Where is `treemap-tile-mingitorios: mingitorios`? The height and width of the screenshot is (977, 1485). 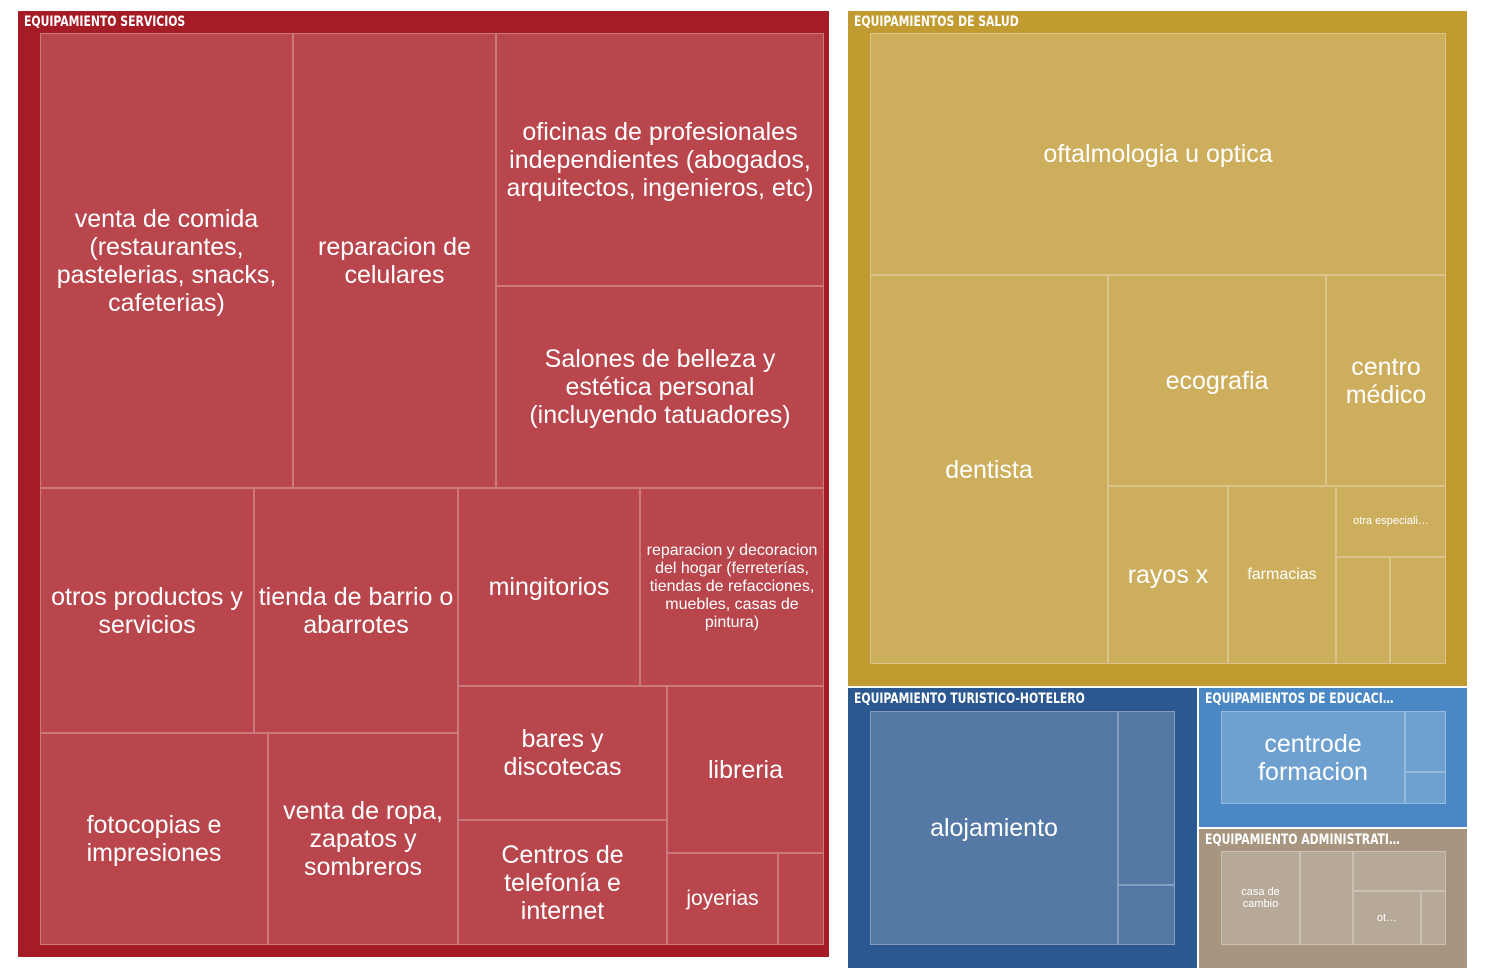 treemap-tile-mingitorios: mingitorios is located at coordinates (549, 587).